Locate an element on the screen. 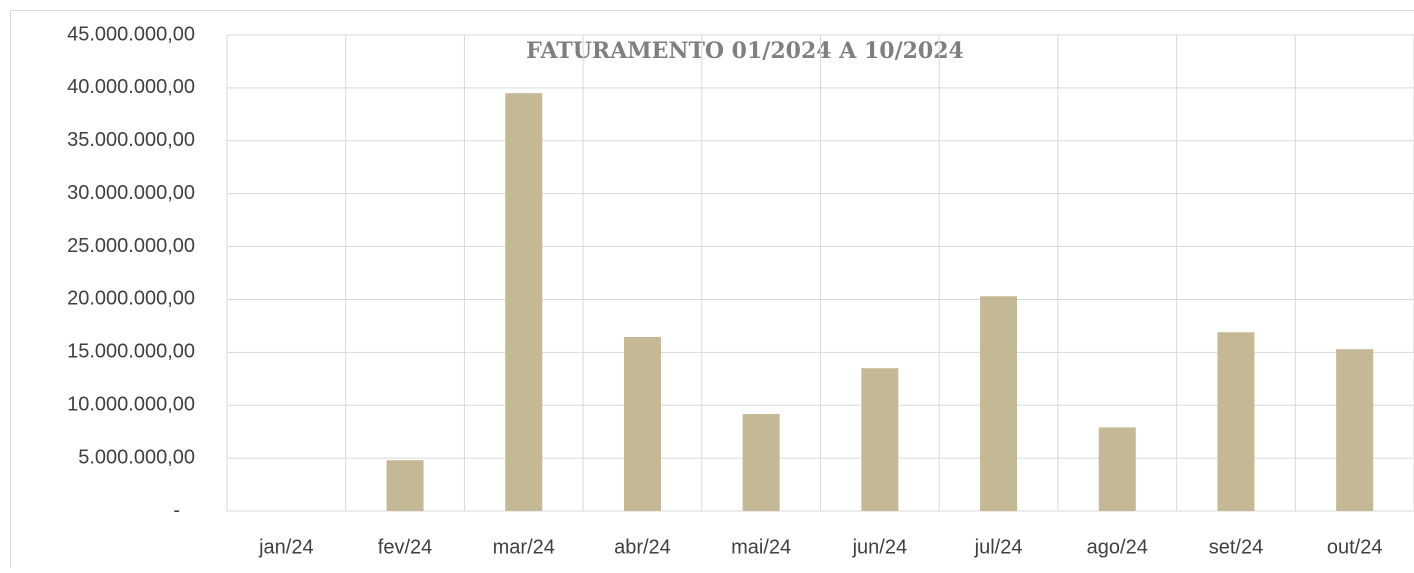 The width and height of the screenshot is (1414, 573). x-tick-label: mar/24 is located at coordinates (524, 547).